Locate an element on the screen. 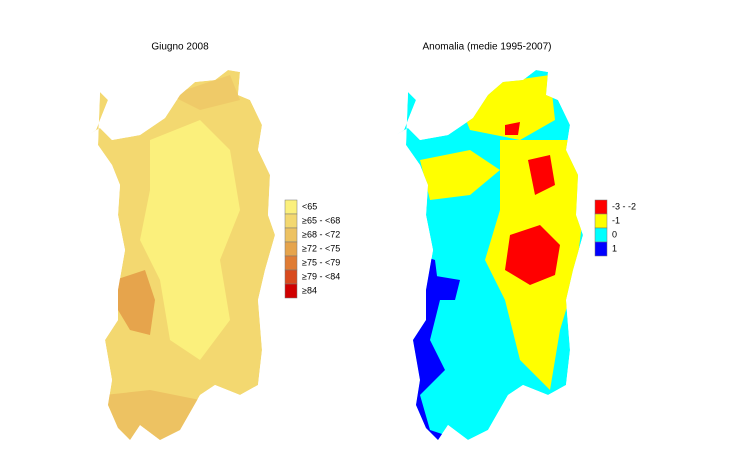 This screenshot has height=450, width=730. legend-label: ≥68 - <72 is located at coordinates (321, 234).